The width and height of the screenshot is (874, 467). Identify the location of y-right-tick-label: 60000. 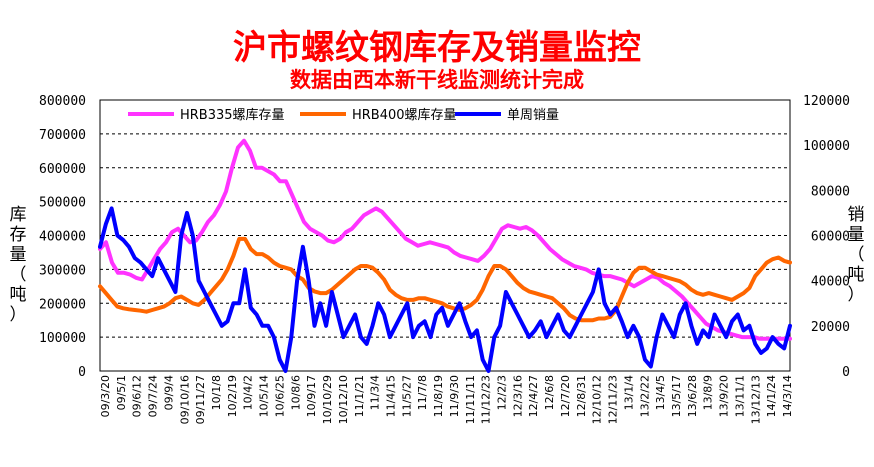
(830, 237).